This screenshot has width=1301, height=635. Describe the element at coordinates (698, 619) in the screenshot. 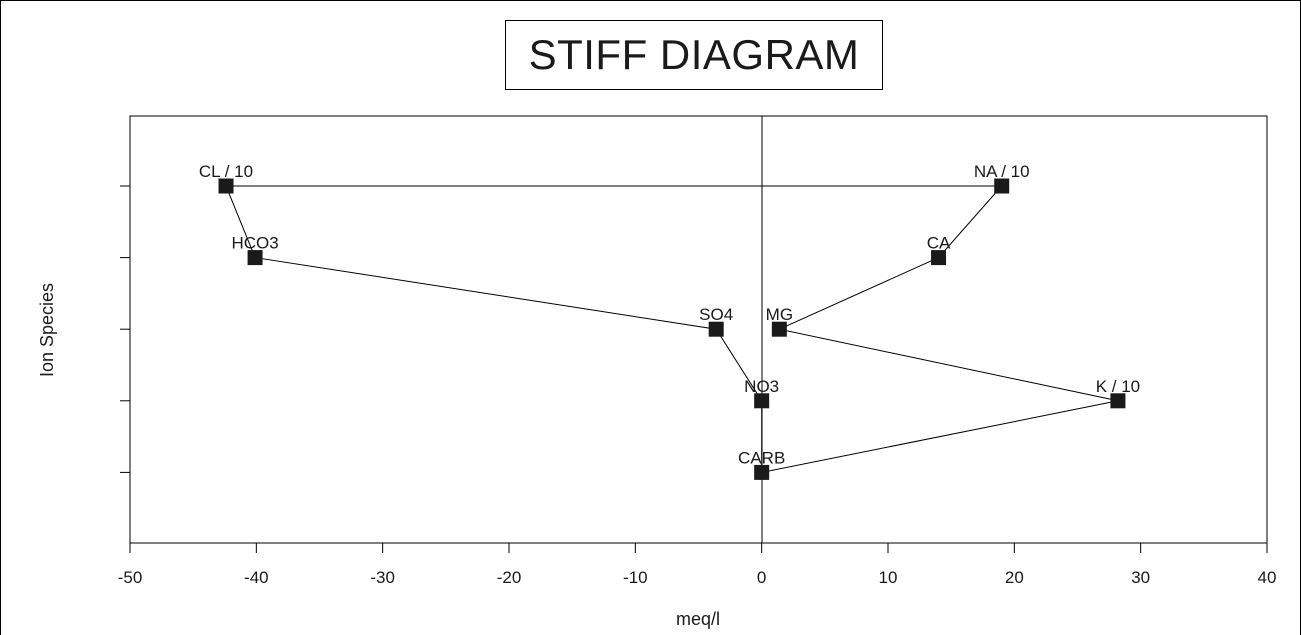

I see `x-axis-title: meq/l` at that location.